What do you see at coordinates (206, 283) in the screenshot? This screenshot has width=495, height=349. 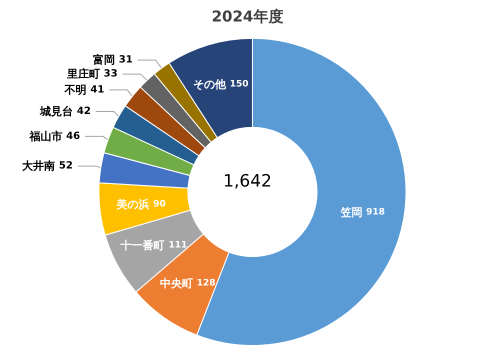 I see `data-label: 128` at bounding box center [206, 283].